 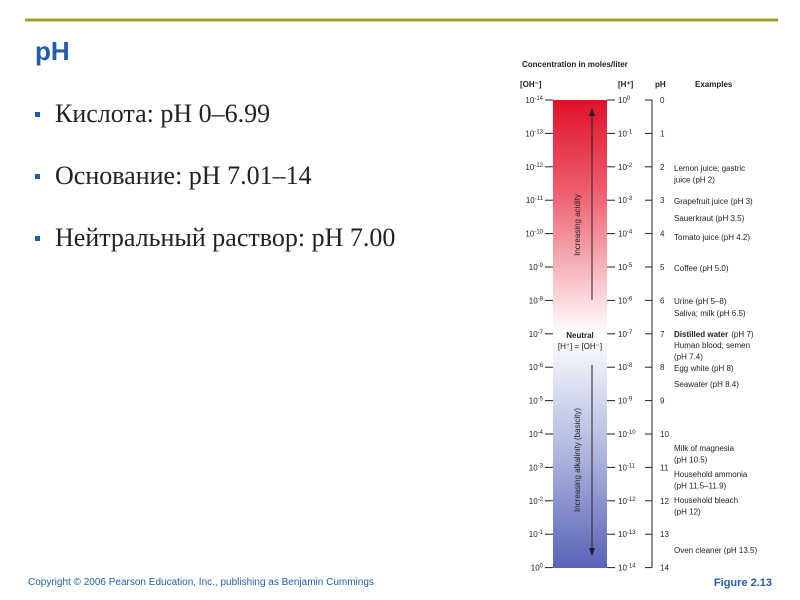 What do you see at coordinates (662, 367) in the screenshot?
I see `ph-value: 8` at bounding box center [662, 367].